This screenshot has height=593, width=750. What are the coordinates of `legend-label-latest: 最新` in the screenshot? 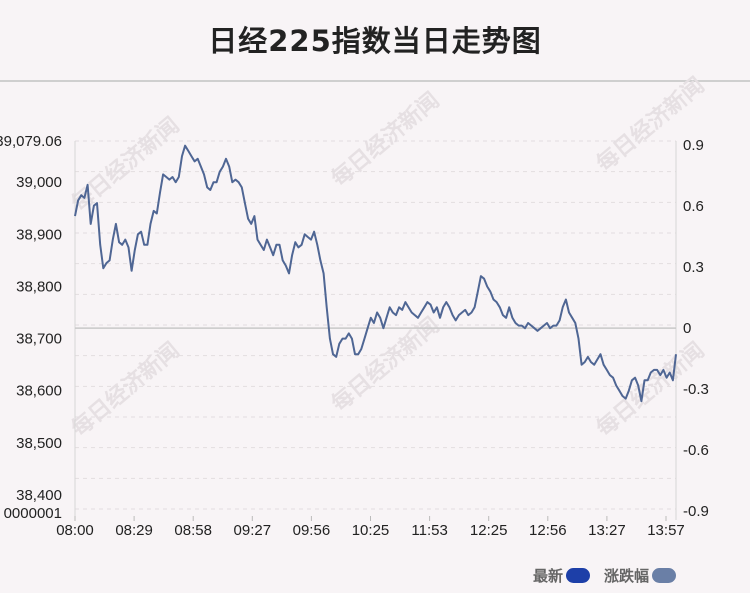 It's located at (548, 575).